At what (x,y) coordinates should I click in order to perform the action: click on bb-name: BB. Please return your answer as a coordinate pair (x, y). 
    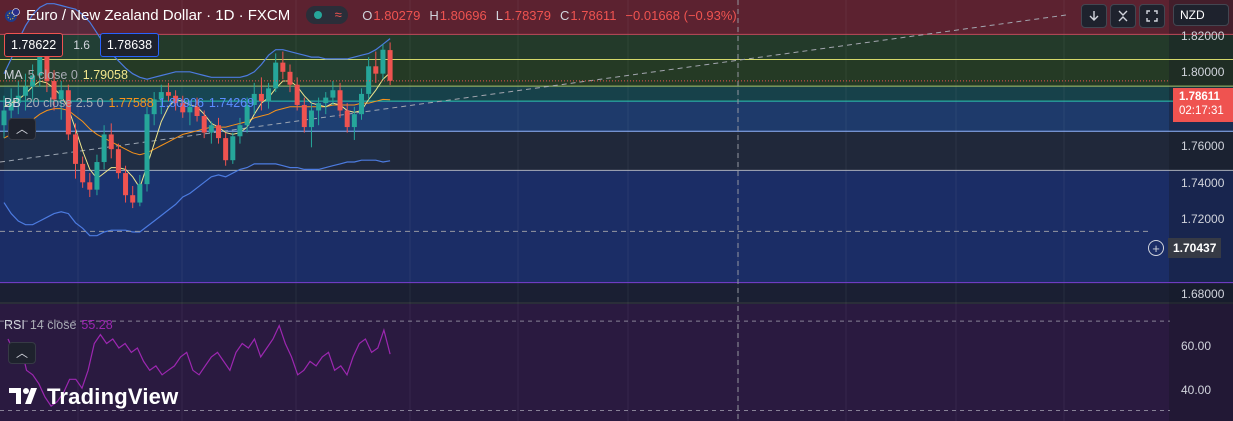
    Looking at the image, I should click on (12, 103).